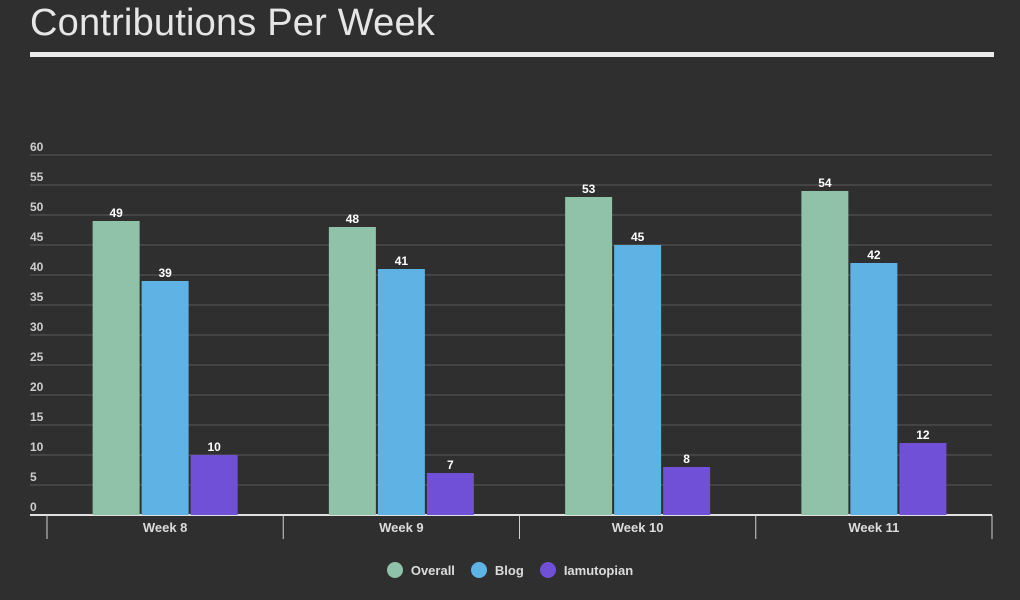  I want to click on legend-swatch-blog, so click(478, 570).